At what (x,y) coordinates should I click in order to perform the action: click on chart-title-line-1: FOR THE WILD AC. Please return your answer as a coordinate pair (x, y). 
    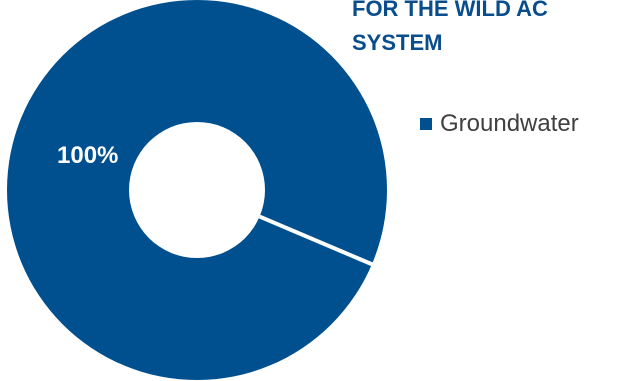
    Looking at the image, I should click on (450, 10).